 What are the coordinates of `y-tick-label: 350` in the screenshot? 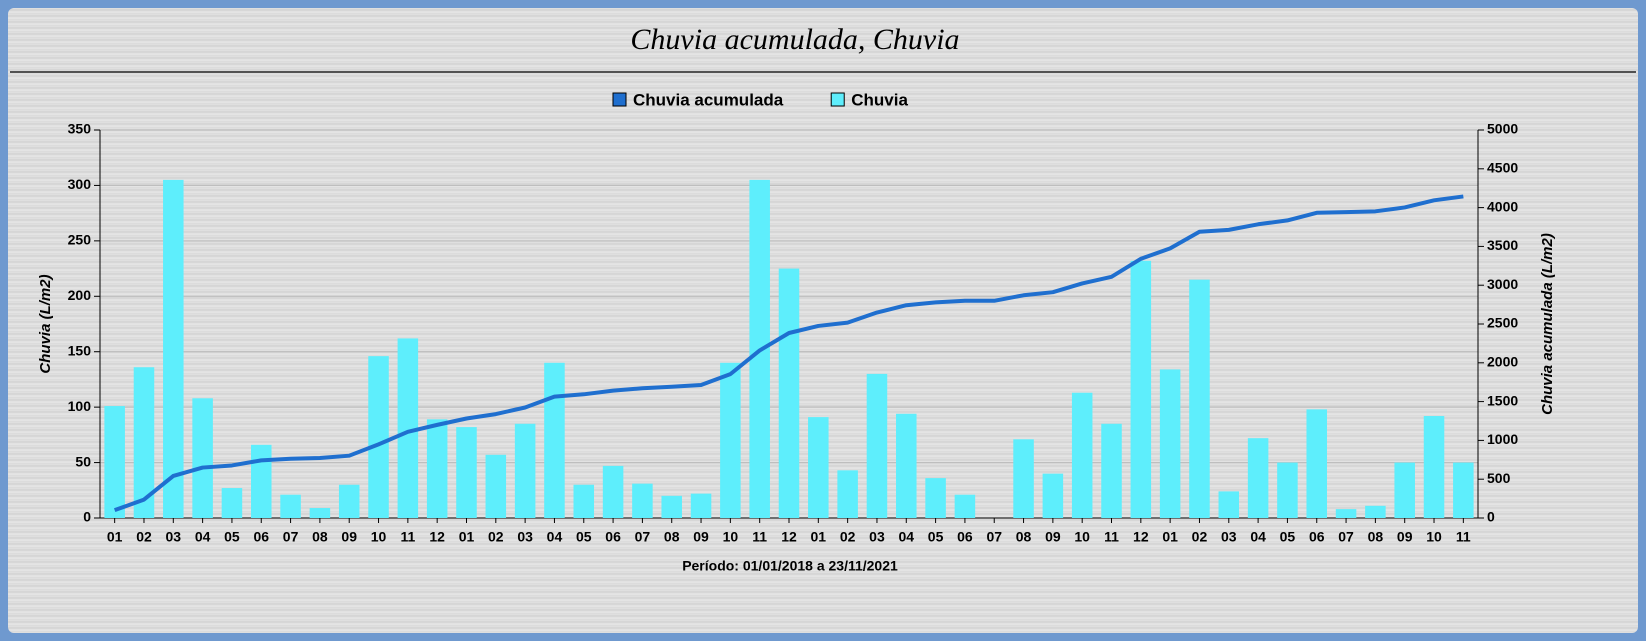 It's located at (80, 129).